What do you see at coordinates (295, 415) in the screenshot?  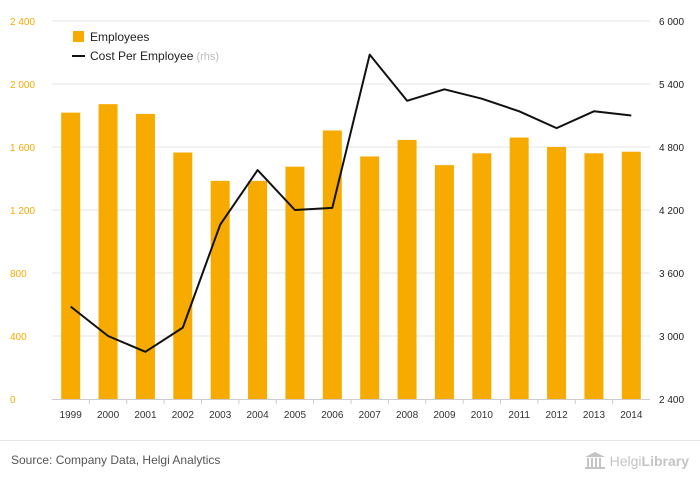 I see `x-tick-label: 2005` at bounding box center [295, 415].